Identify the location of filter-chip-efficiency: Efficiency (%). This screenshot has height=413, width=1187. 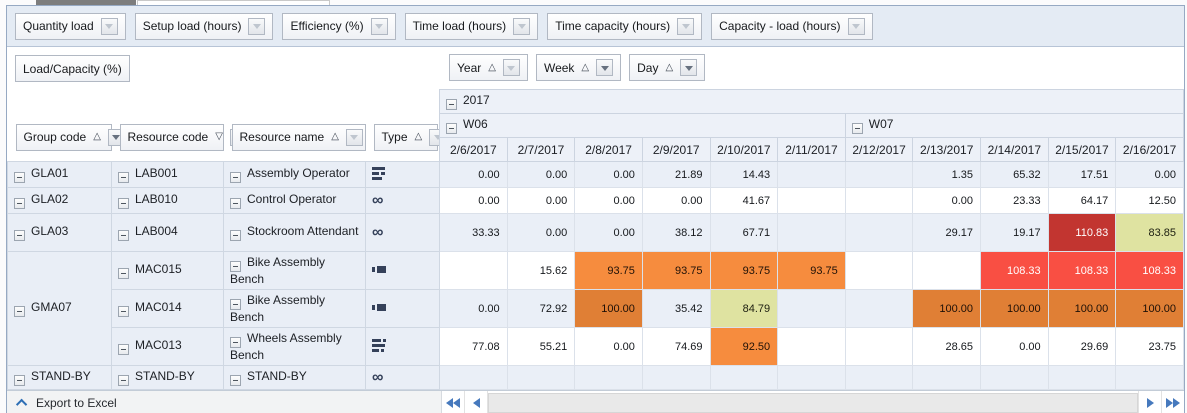
(339, 26).